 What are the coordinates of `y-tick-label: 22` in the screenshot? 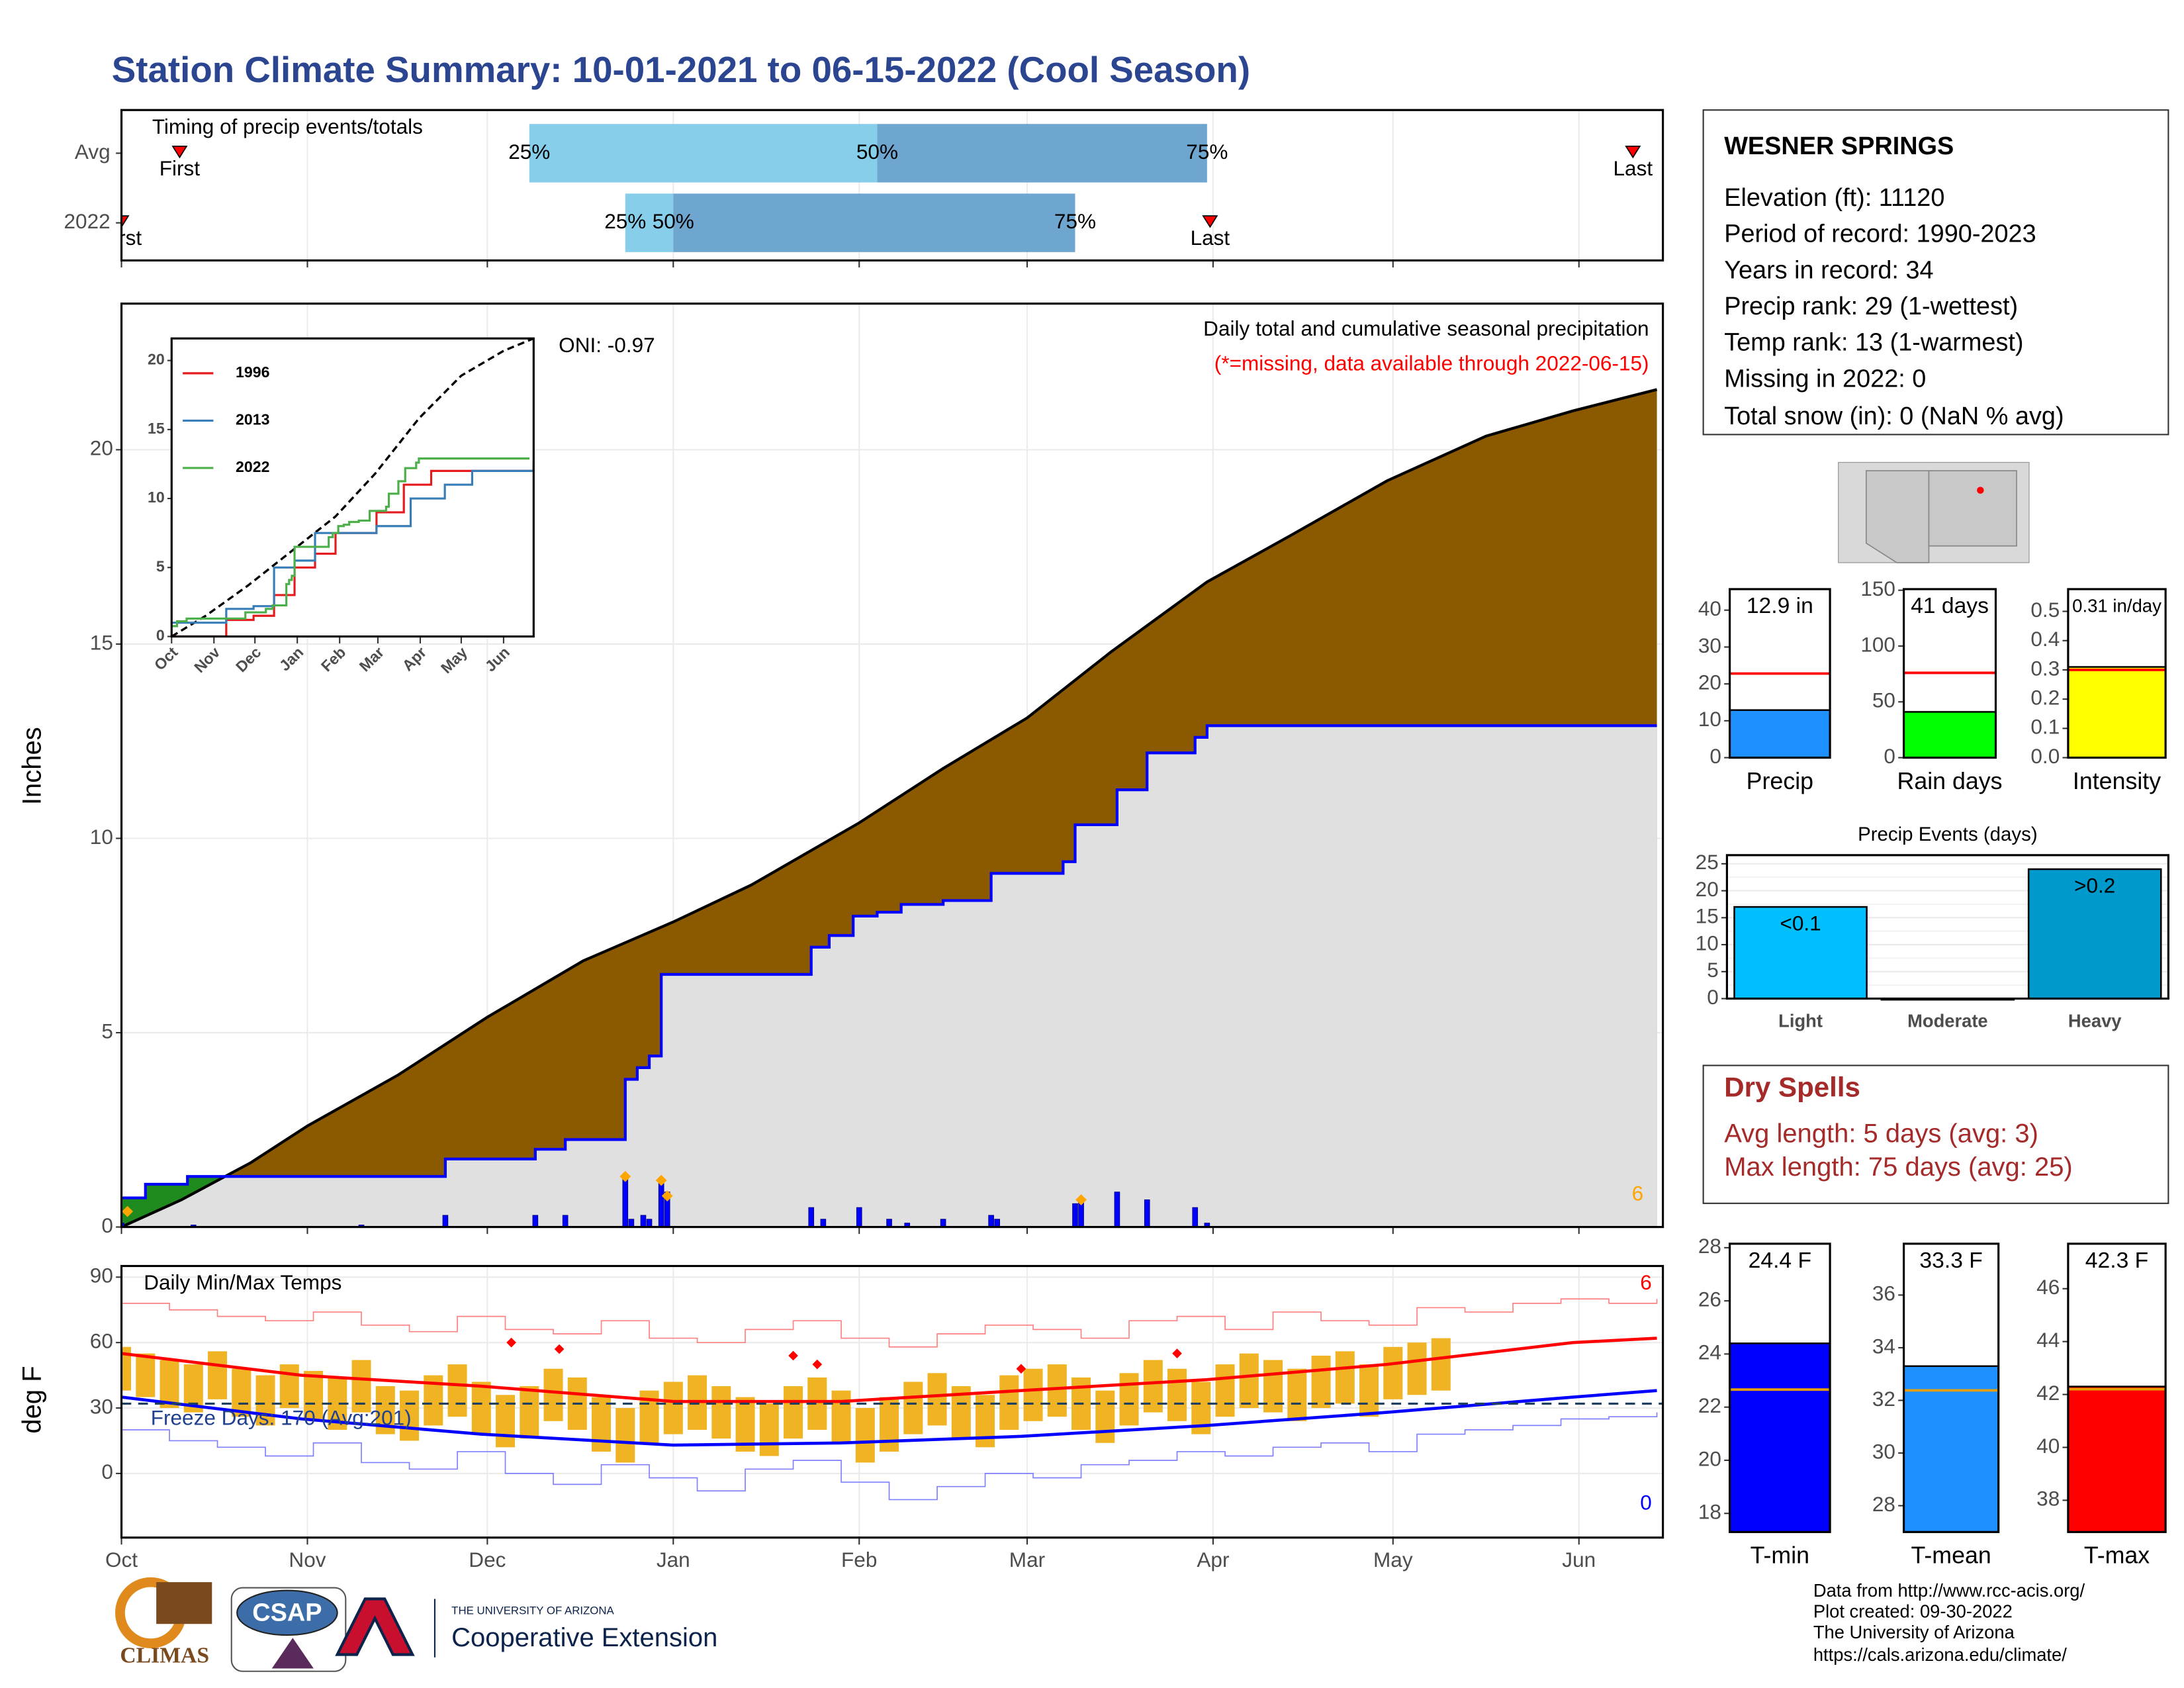 It's located at (1709, 1405).